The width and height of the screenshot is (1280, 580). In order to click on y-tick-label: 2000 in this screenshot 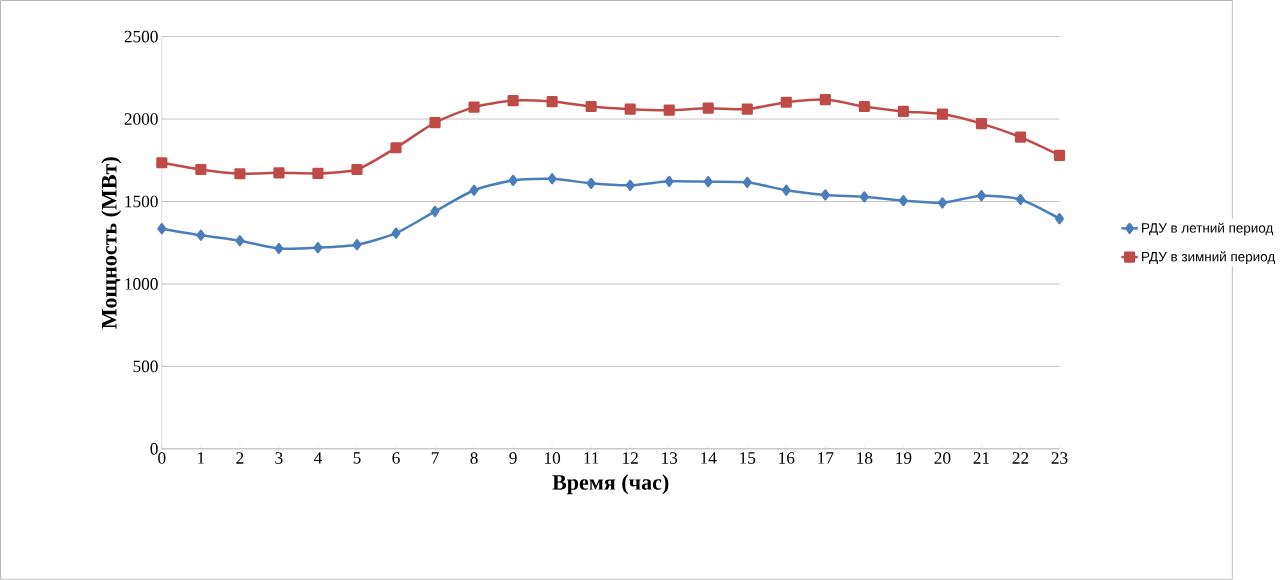, I will do `click(141, 119)`.